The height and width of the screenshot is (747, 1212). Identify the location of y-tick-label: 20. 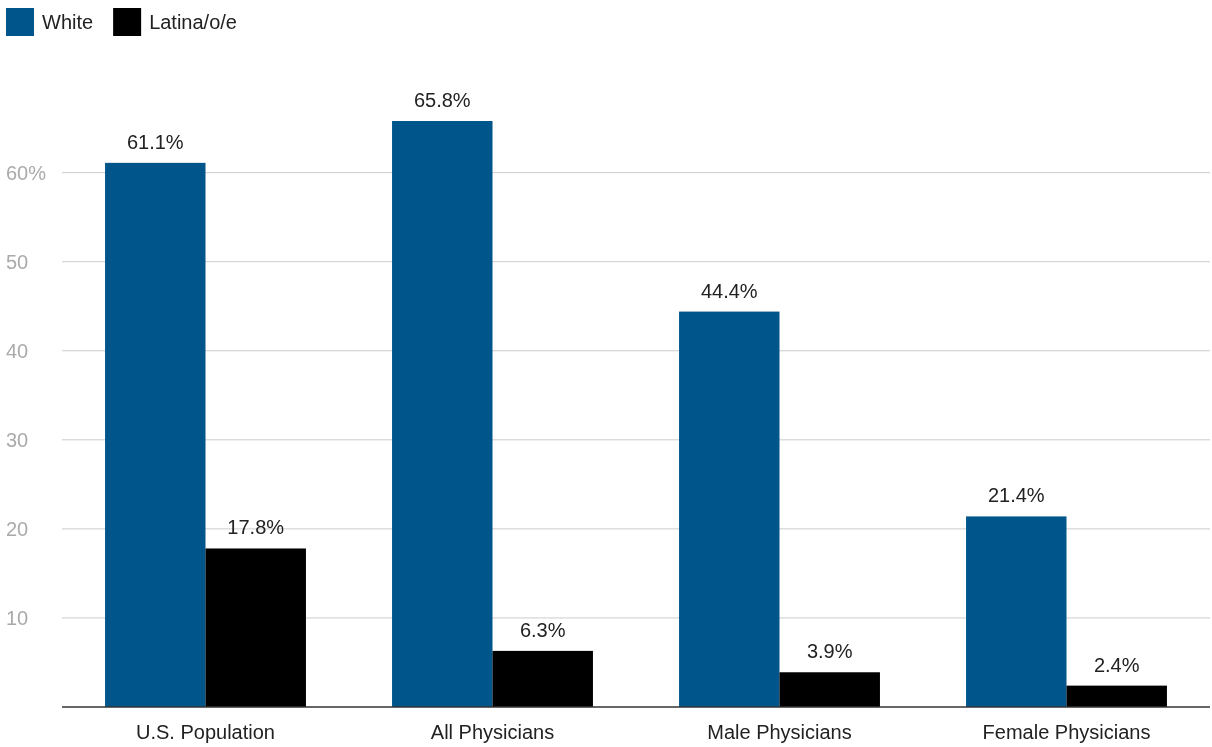
(17, 528).